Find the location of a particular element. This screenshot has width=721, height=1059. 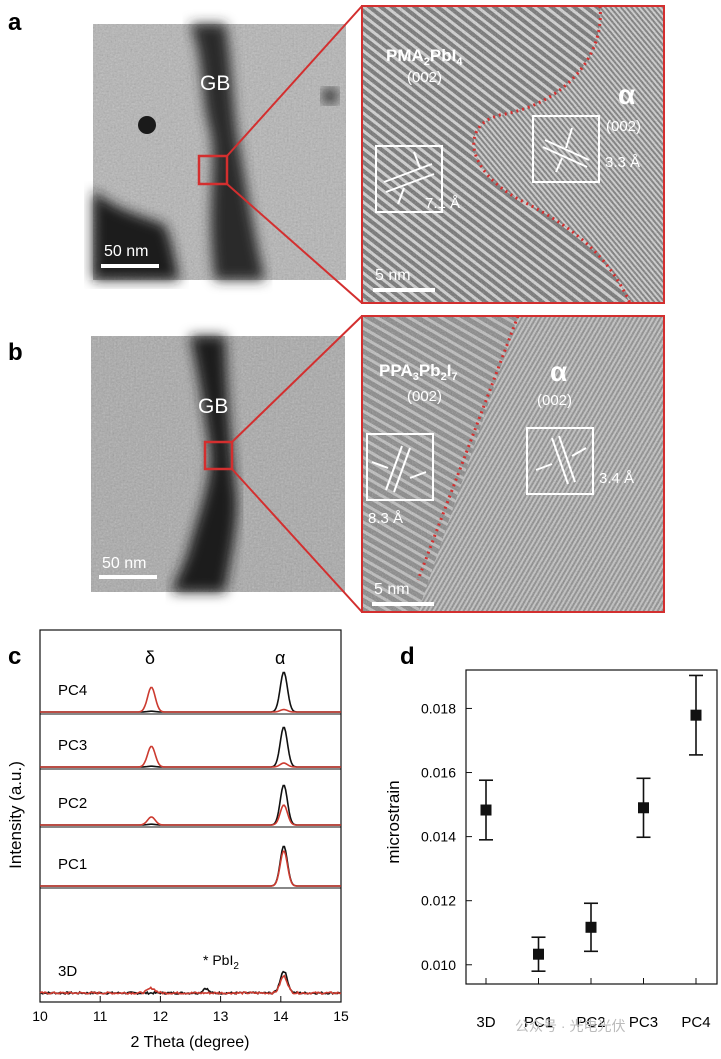

xrd-sample-label: PC4 is located at coordinates (72, 690).